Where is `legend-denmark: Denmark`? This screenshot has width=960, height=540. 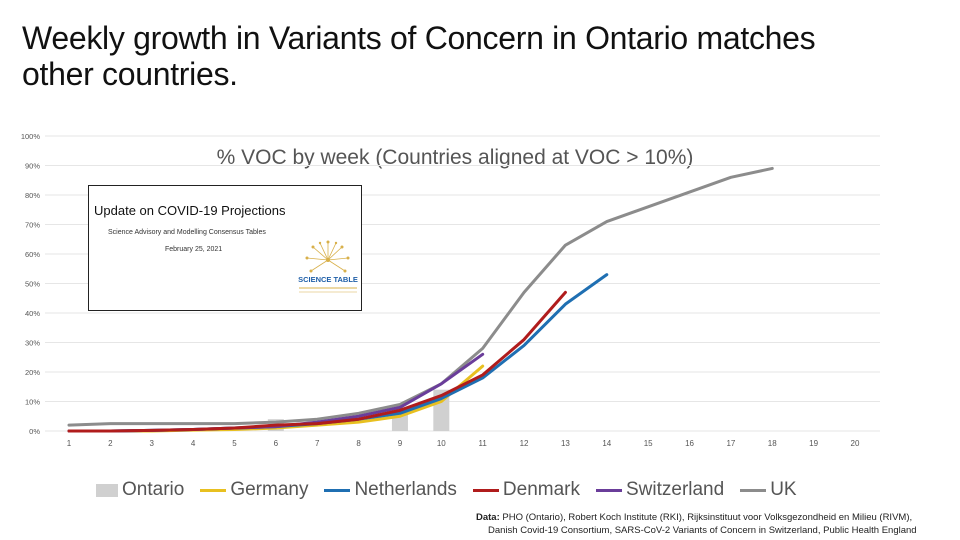
legend-denmark: Denmark is located at coordinates (526, 490).